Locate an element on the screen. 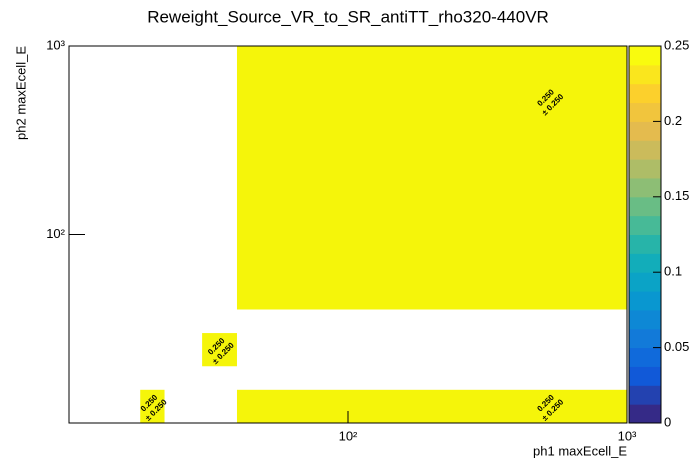 Image resolution: width=696 pixels, height=472 pixels. y-axis-label: ph2 maxEcell_E is located at coordinates (20, 93).